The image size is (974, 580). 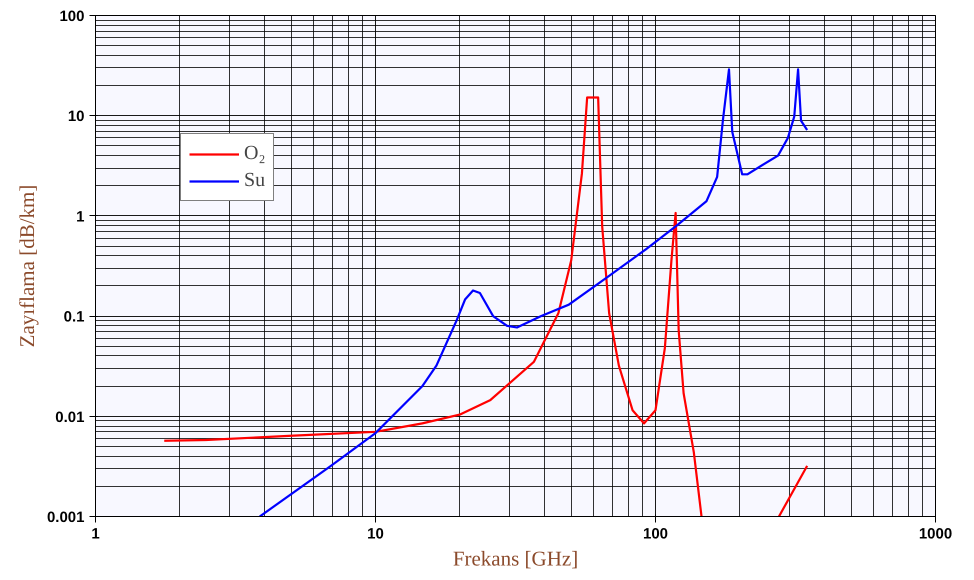 I want to click on y-axis-title: Zayıflama [dB/km], so click(x=26, y=266).